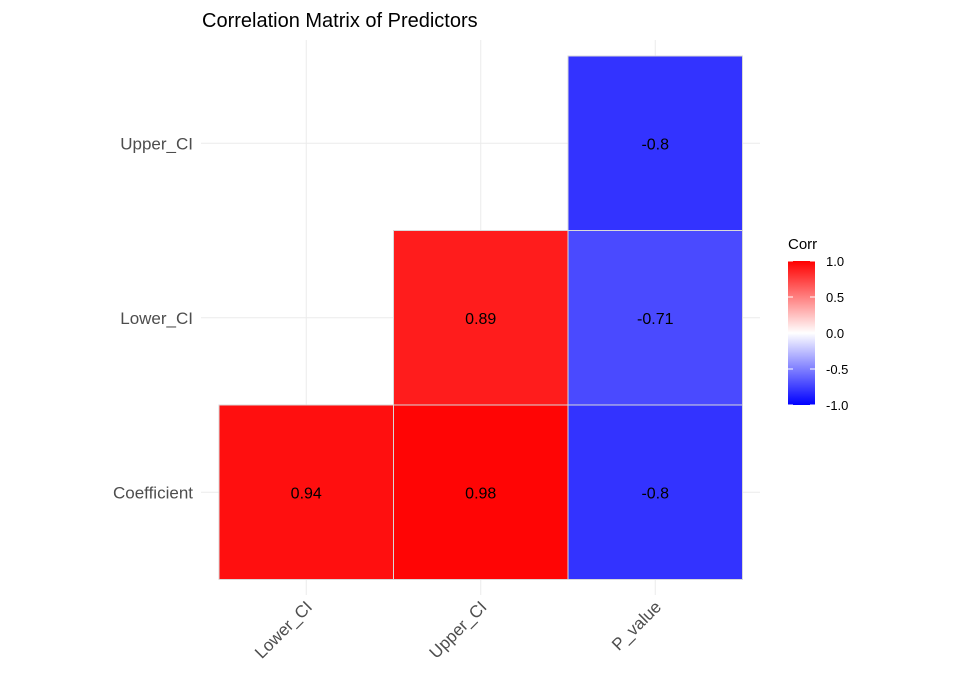  Describe the element at coordinates (153, 492) in the screenshot. I see `y-tick-label: Coefficient` at that location.